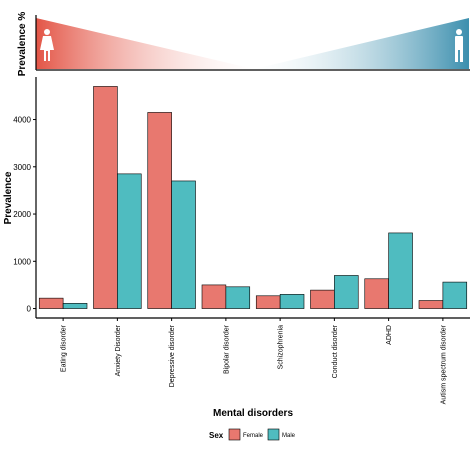  Describe the element at coordinates (145, 43) in the screenshot. I see `header-female-triangle` at that location.